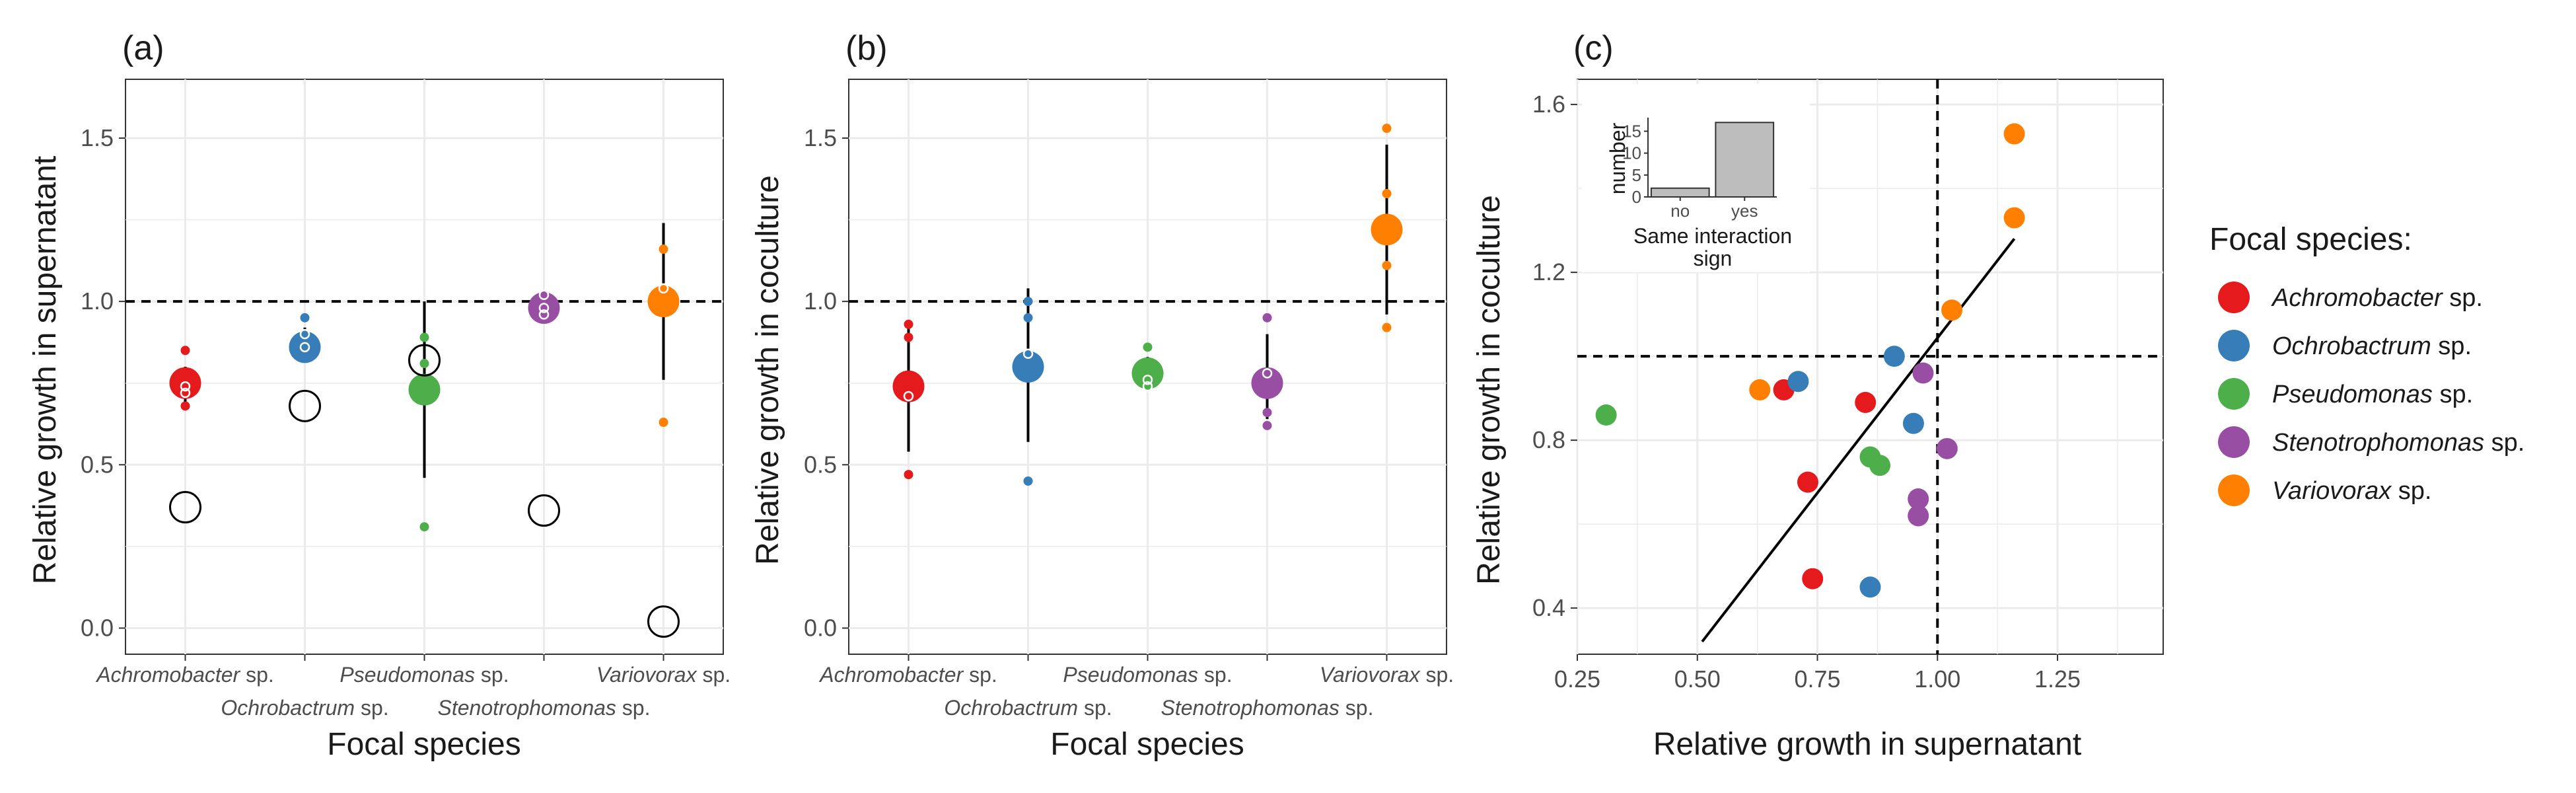  Describe the element at coordinates (2234, 394) in the screenshot. I see `legend-key-pseudomonas` at that location.